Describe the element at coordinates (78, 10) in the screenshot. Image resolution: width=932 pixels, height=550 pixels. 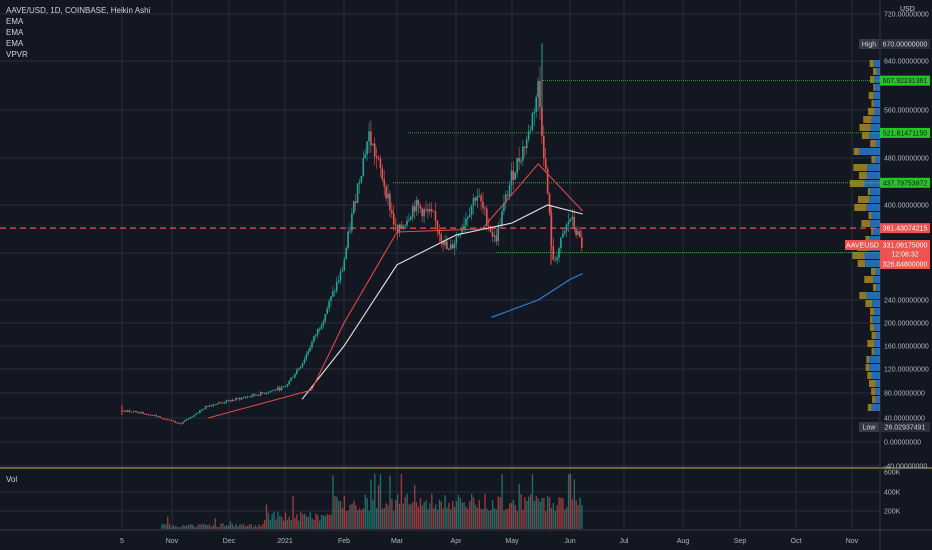
I see `symbol-title: AAVE/USD, 1D, COINBASE, Heikin Ashi` at that location.